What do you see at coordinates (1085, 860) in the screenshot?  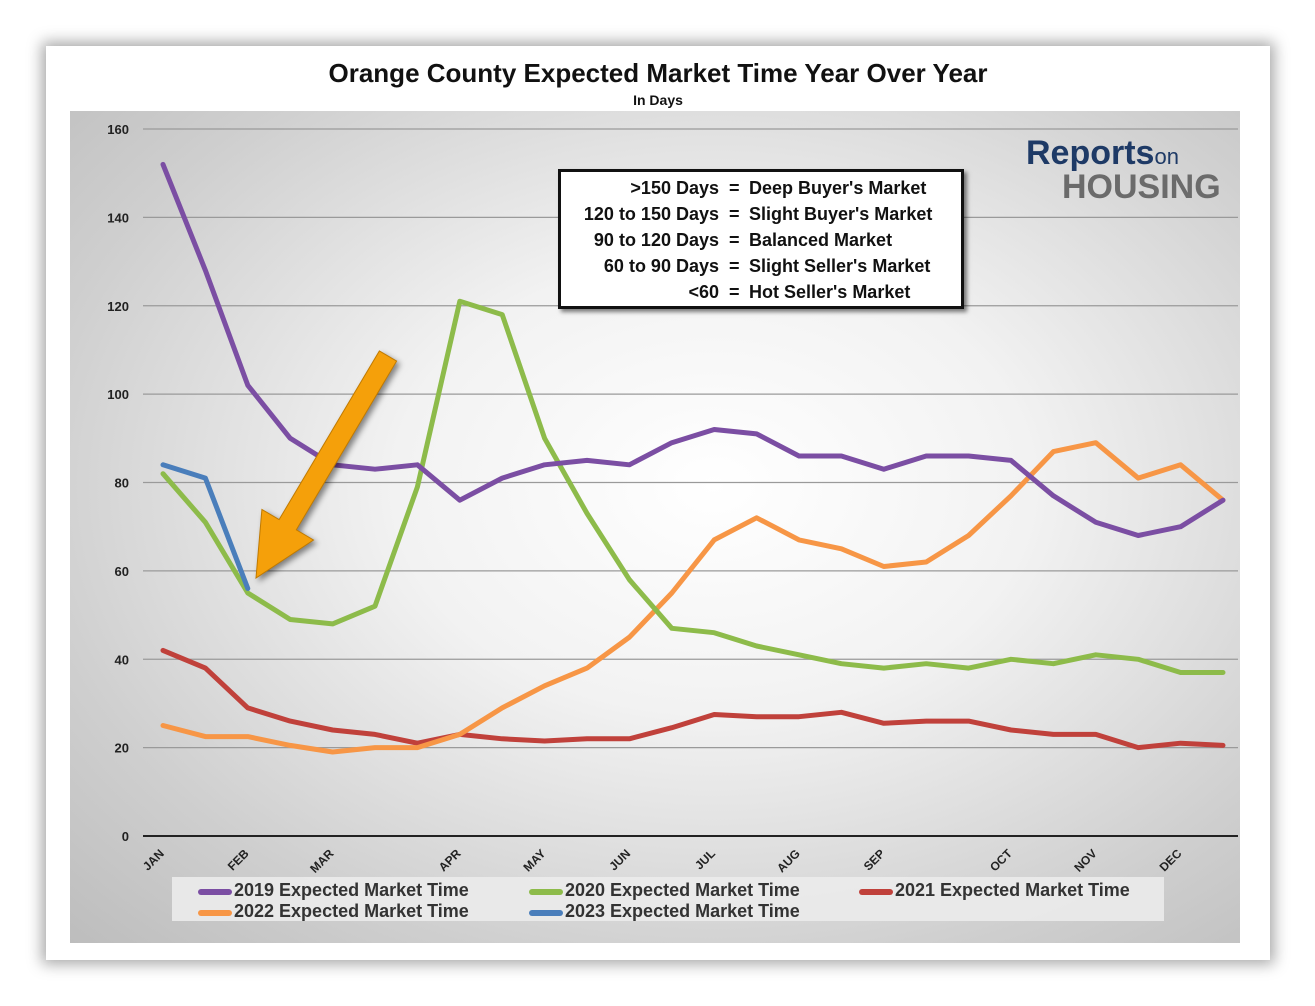 I see `x-tick-label: NOV` at bounding box center [1085, 860].